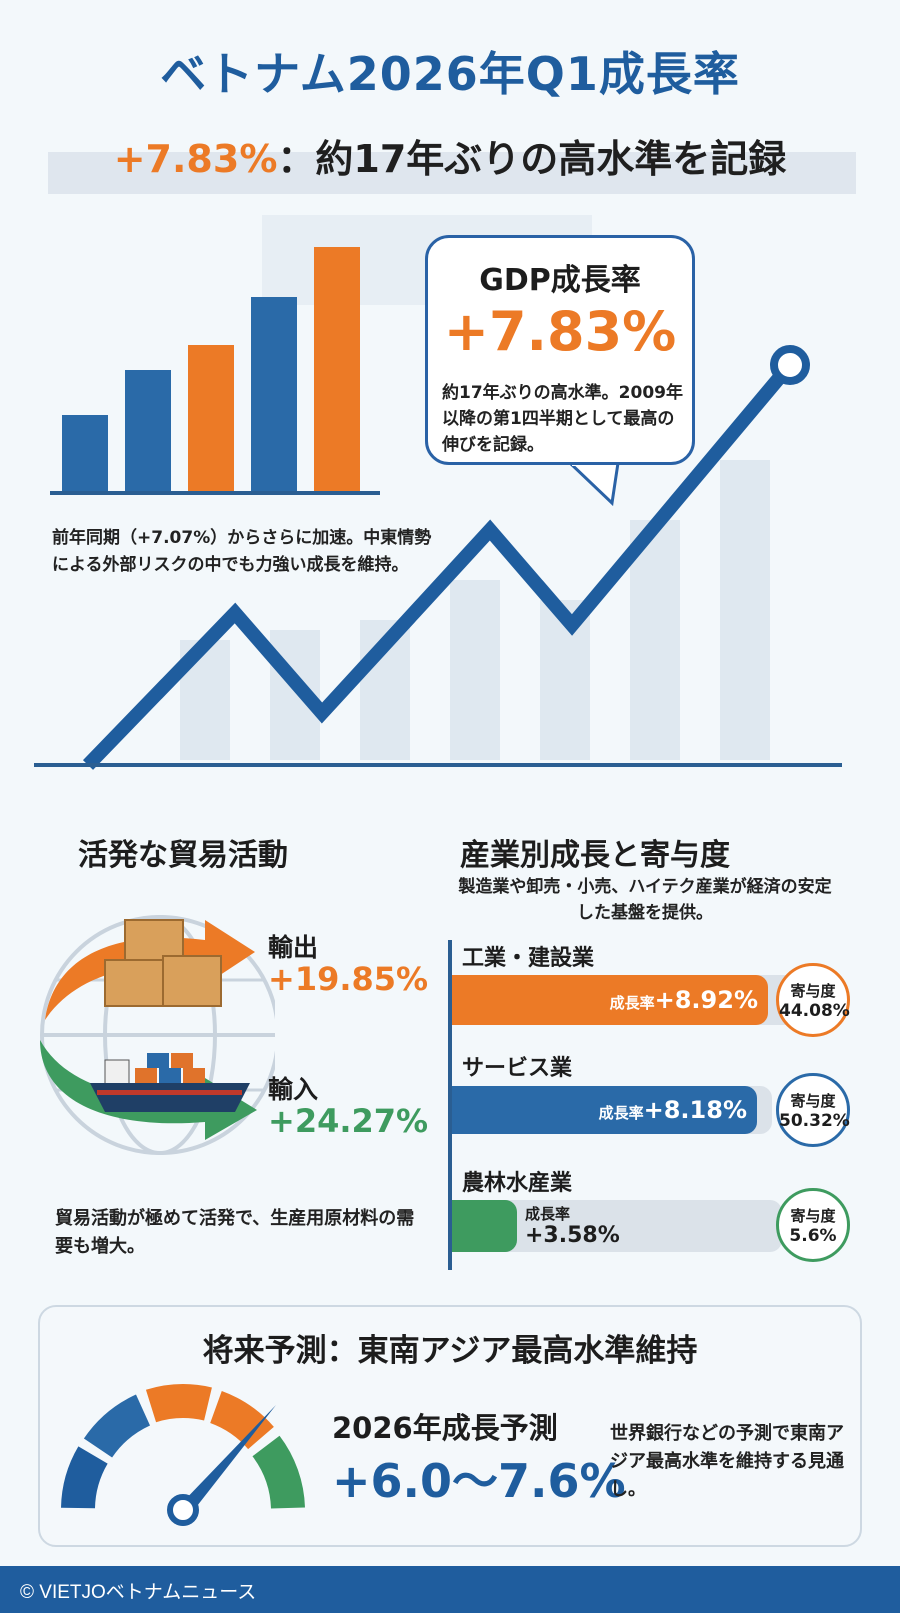 This screenshot has height=1613, width=900. Describe the element at coordinates (195, 159) in the screenshot. I see `subtitle-accent: +7.83%` at that location.